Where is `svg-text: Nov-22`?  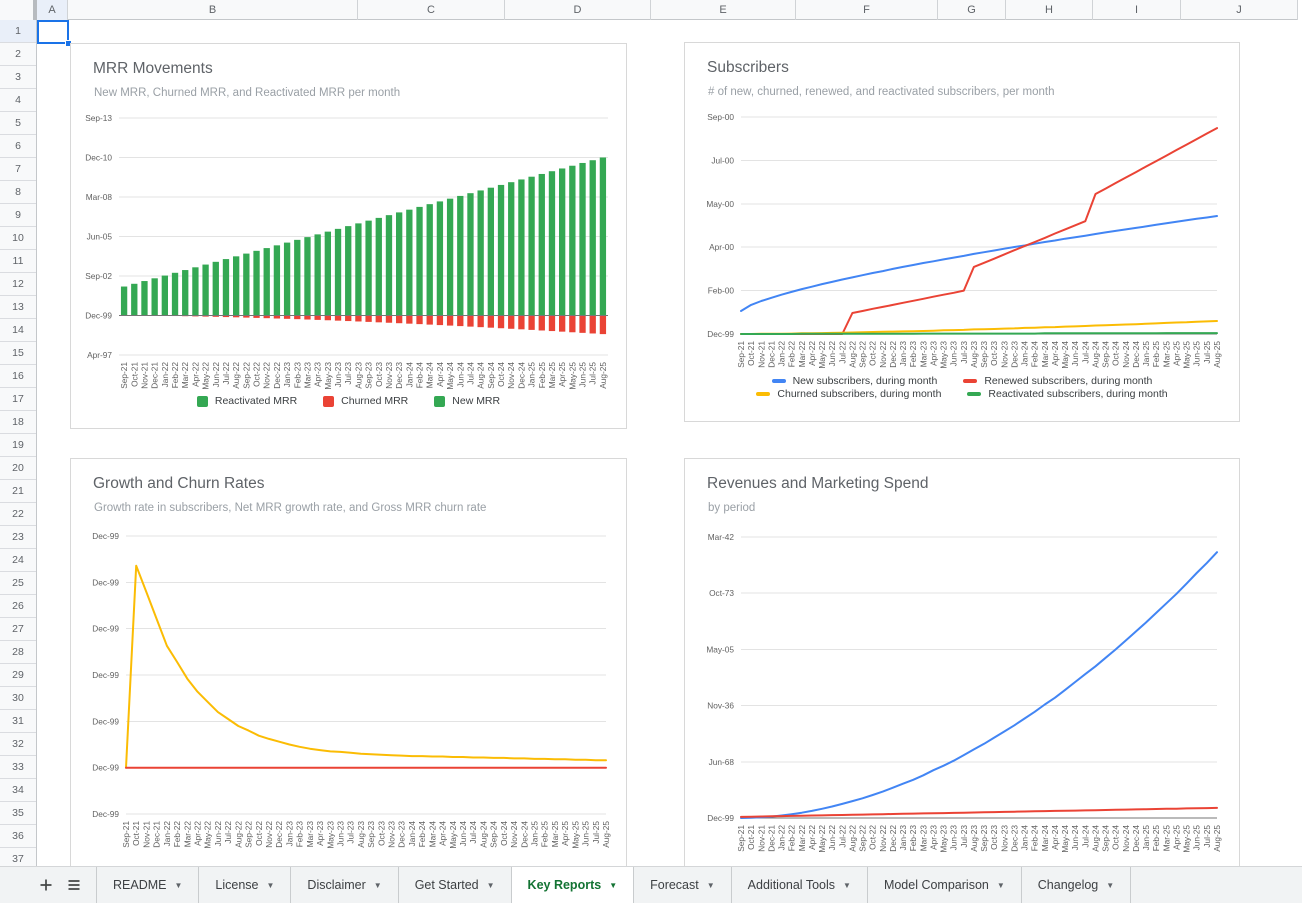 svg-text: Nov-22 is located at coordinates (883, 354).